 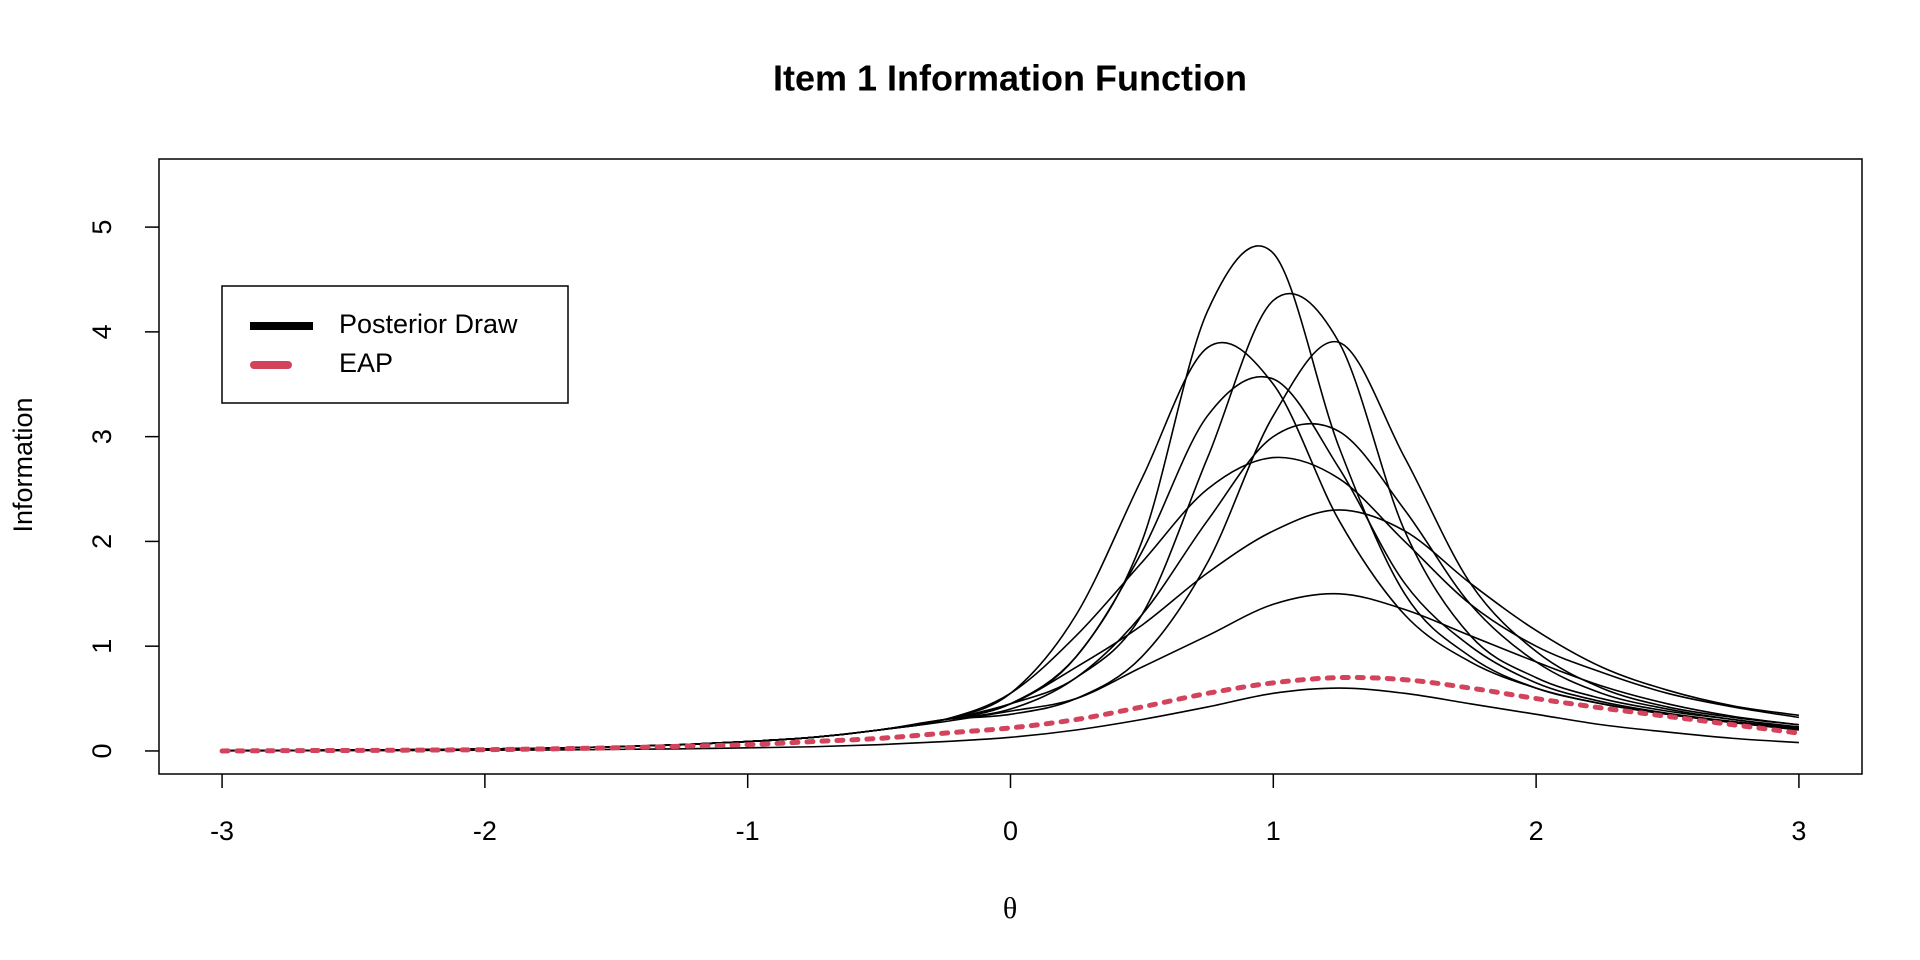 What do you see at coordinates (102, 750) in the screenshot?
I see `y-tick-label: 0` at bounding box center [102, 750].